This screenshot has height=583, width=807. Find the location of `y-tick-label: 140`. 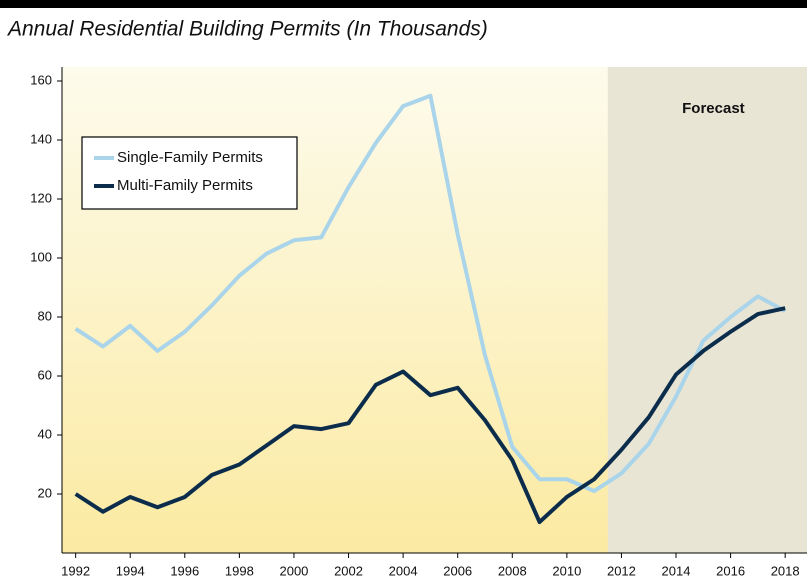

y-tick-label: 140 is located at coordinates (41, 138).